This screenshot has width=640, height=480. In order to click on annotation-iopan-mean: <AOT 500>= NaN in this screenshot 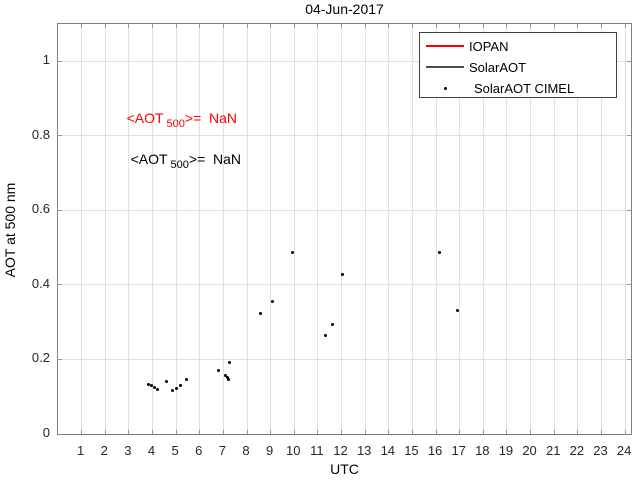, I will do `click(174, 119)`.